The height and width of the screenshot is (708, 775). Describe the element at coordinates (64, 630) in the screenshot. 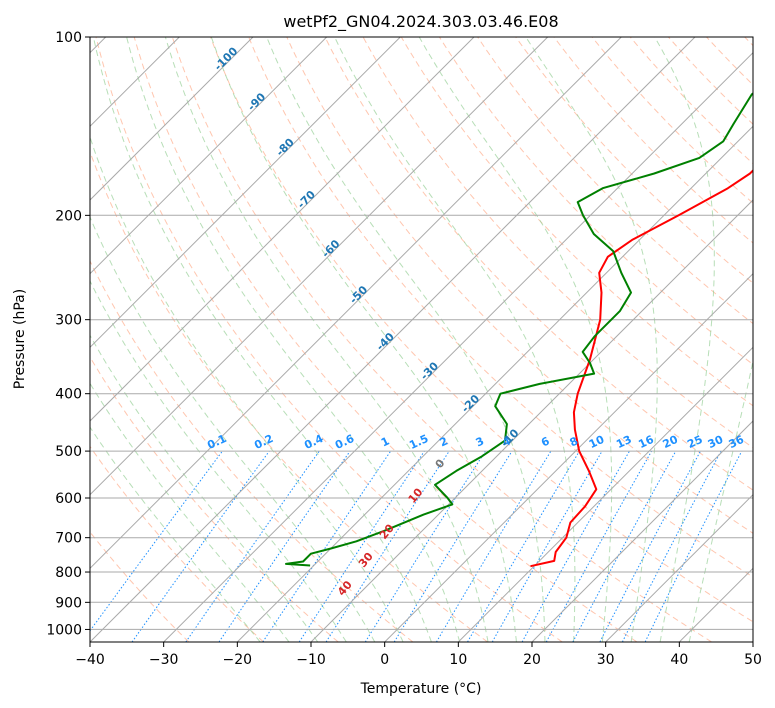

I see `y-tick-label: 1000` at that location.